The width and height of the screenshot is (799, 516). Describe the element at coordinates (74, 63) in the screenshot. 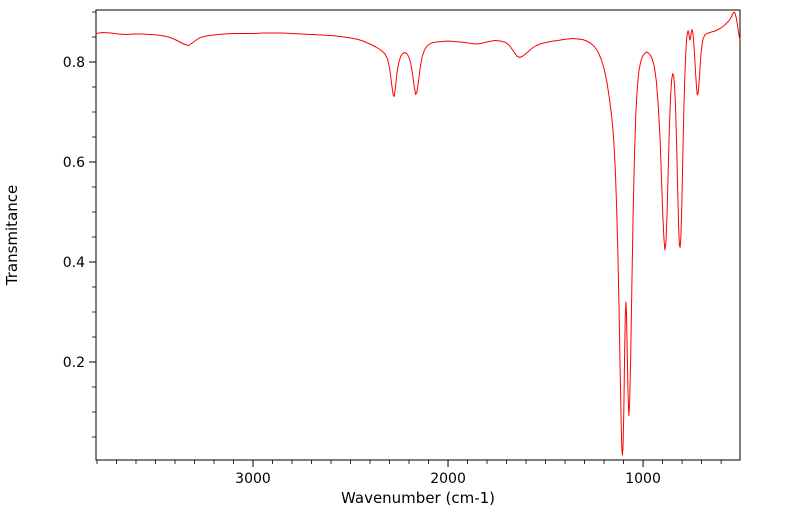

I see `y-tick-label: 0.8` at that location.